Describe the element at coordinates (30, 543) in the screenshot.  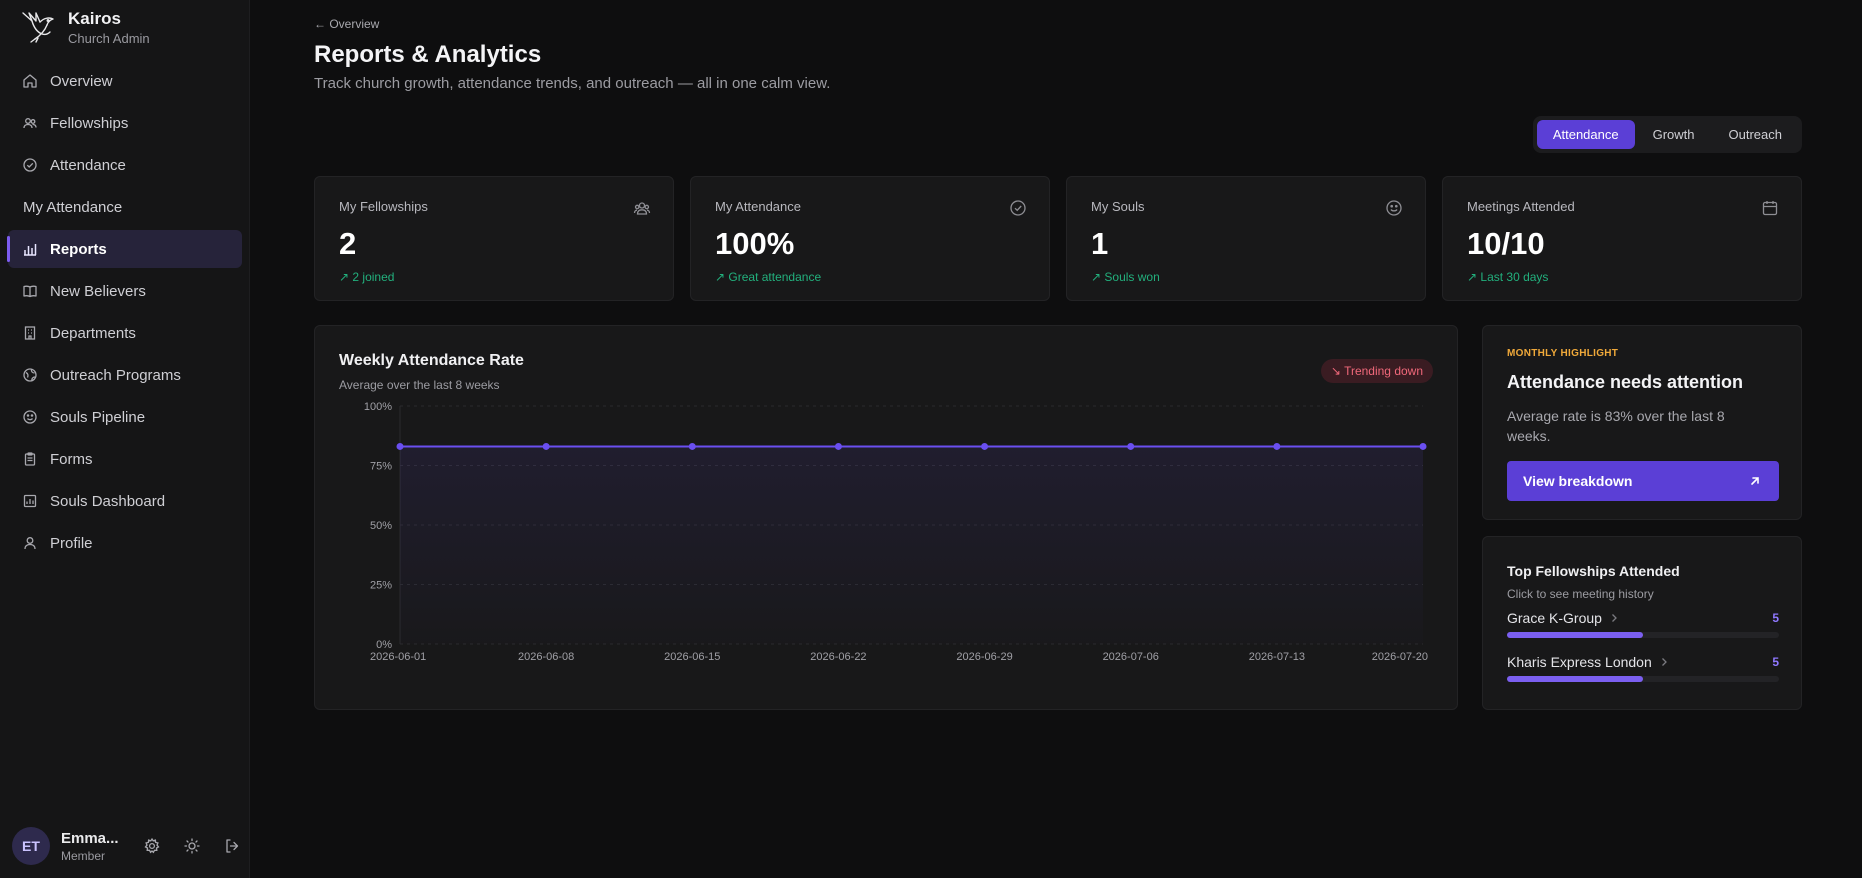
I see `user-icon` at that location.